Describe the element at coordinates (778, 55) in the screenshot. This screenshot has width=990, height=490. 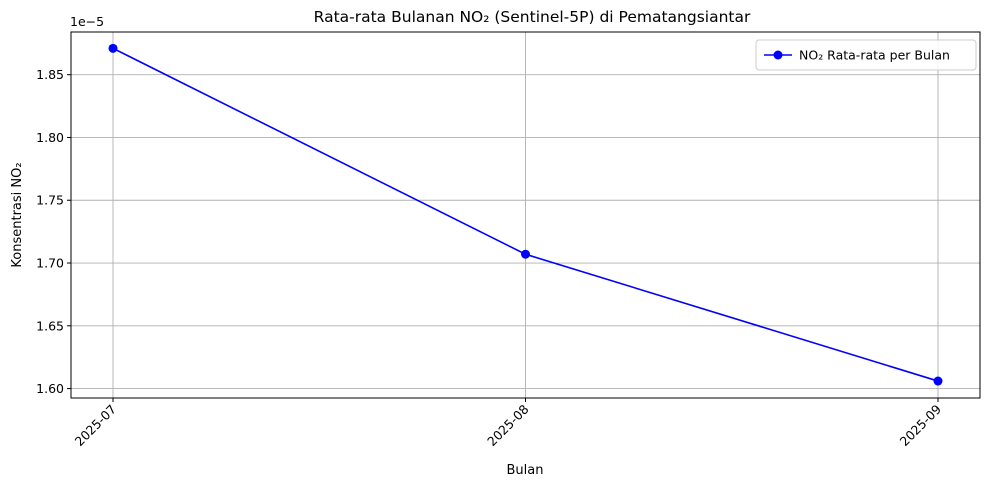
I see `legend-marker-swatch` at that location.